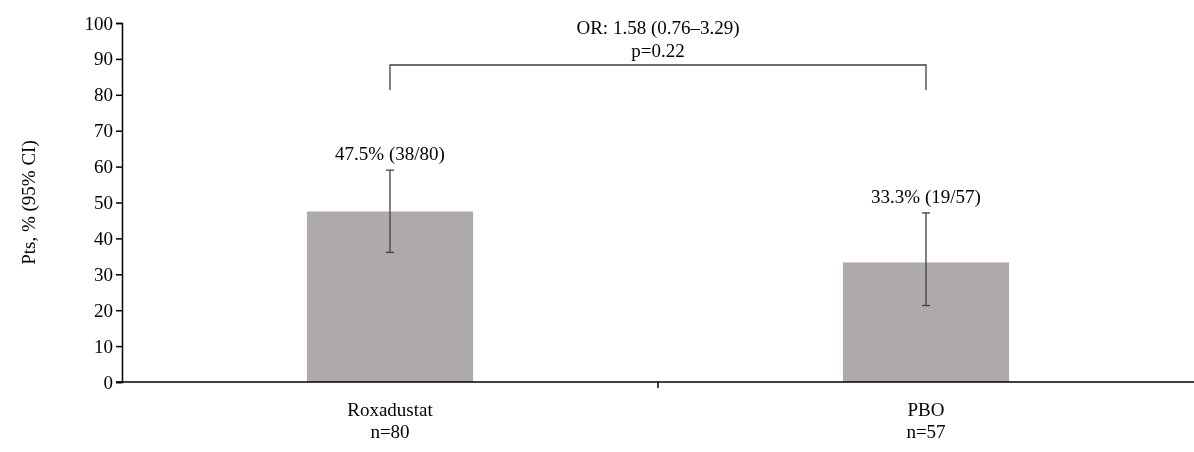 Image resolution: width=1194 pixels, height=452 pixels. Describe the element at coordinates (390, 420) in the screenshot. I see `x-tick-label: Roxadustat n=80` at that location.